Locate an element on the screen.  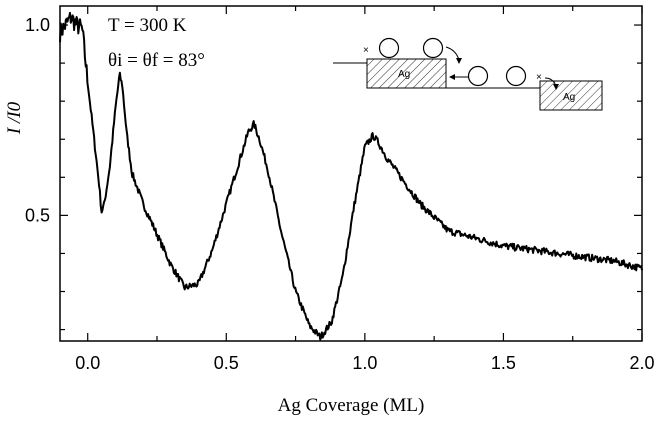
inset-ag-label-2: Ag is located at coordinates (569, 97).